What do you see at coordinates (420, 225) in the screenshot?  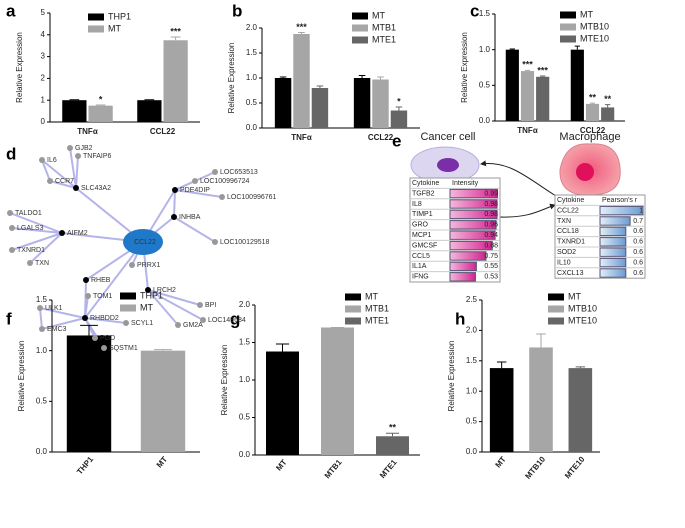 I see `table-cell: GRO` at bounding box center [420, 225].